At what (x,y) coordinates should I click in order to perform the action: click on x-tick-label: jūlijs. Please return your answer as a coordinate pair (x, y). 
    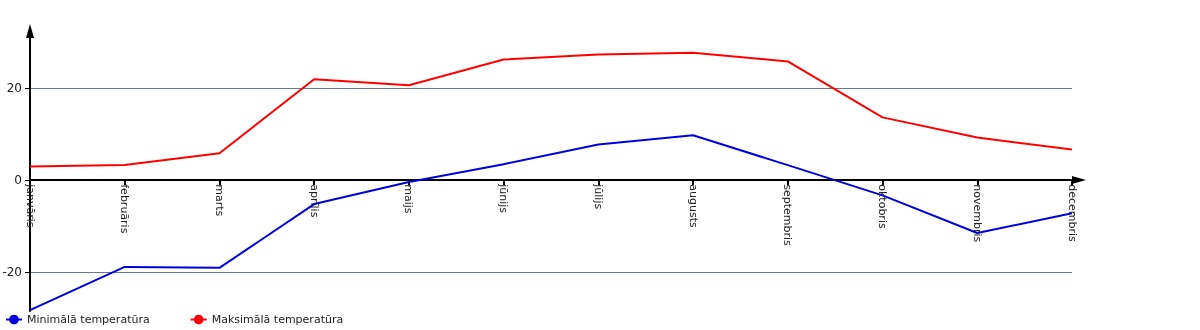
    Looking at the image, I should click on (598, 196).